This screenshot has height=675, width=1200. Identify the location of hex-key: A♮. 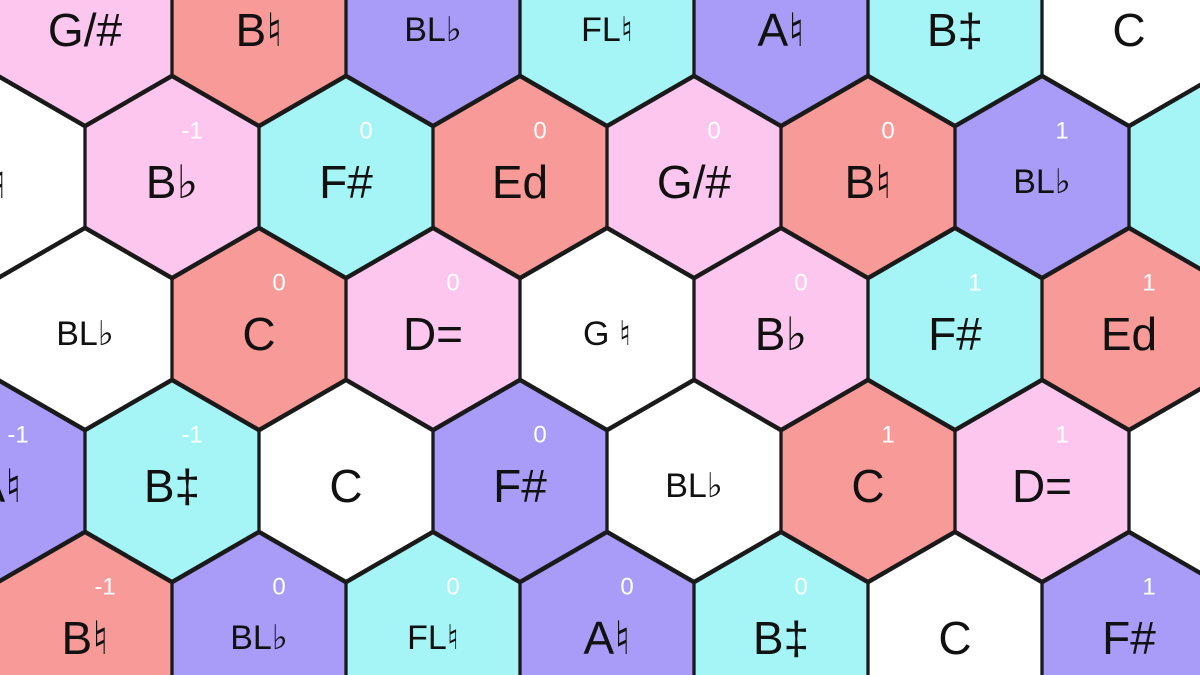
(781, 63).